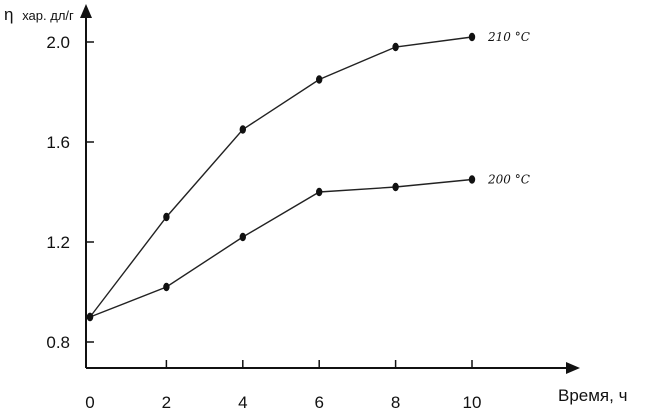 Image resolution: width=646 pixels, height=416 pixels. I want to click on y-axis-title: η хар. дл/г, so click(39, 14).